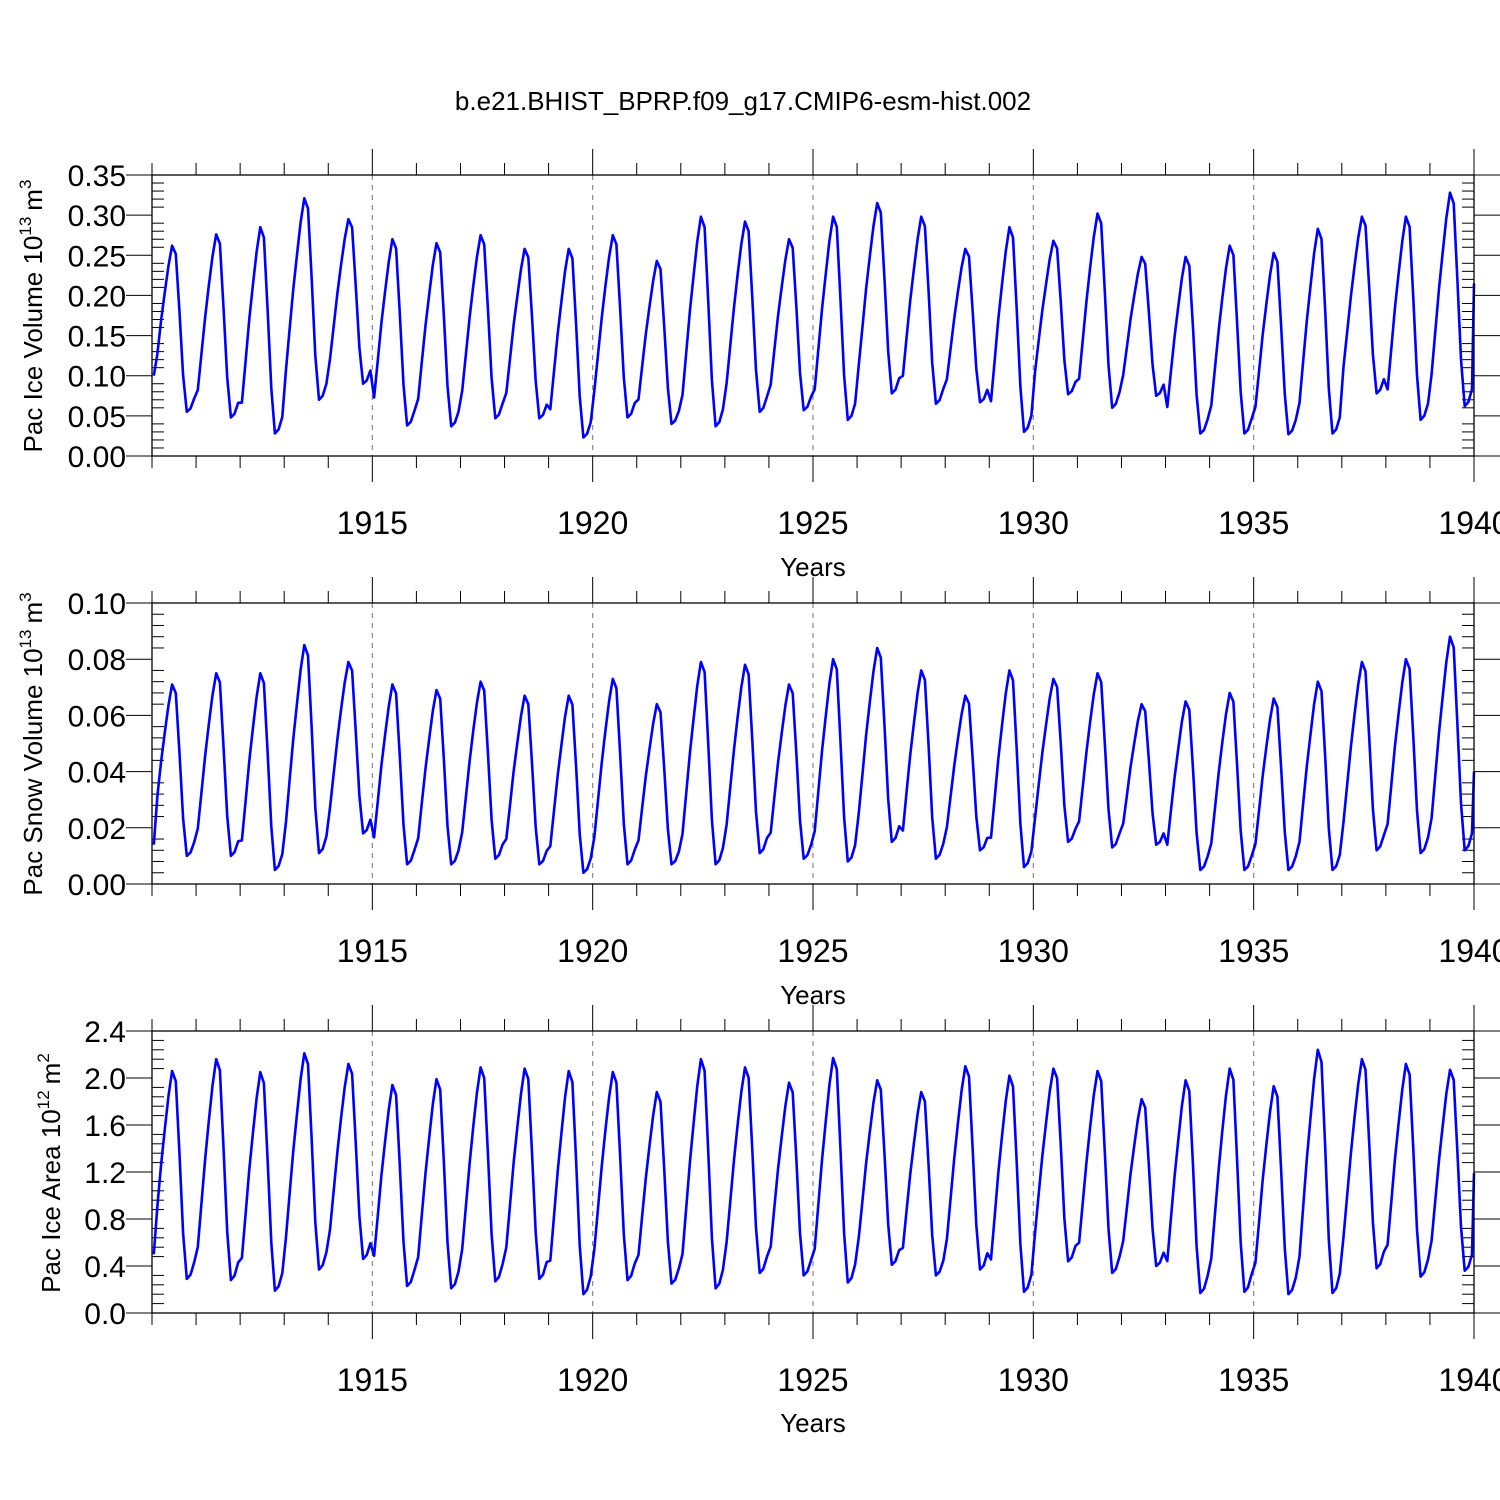 Image resolution: width=1500 pixels, height=1500 pixels. I want to click on y-axis-label-exponent: 12, so click(43, 1099).